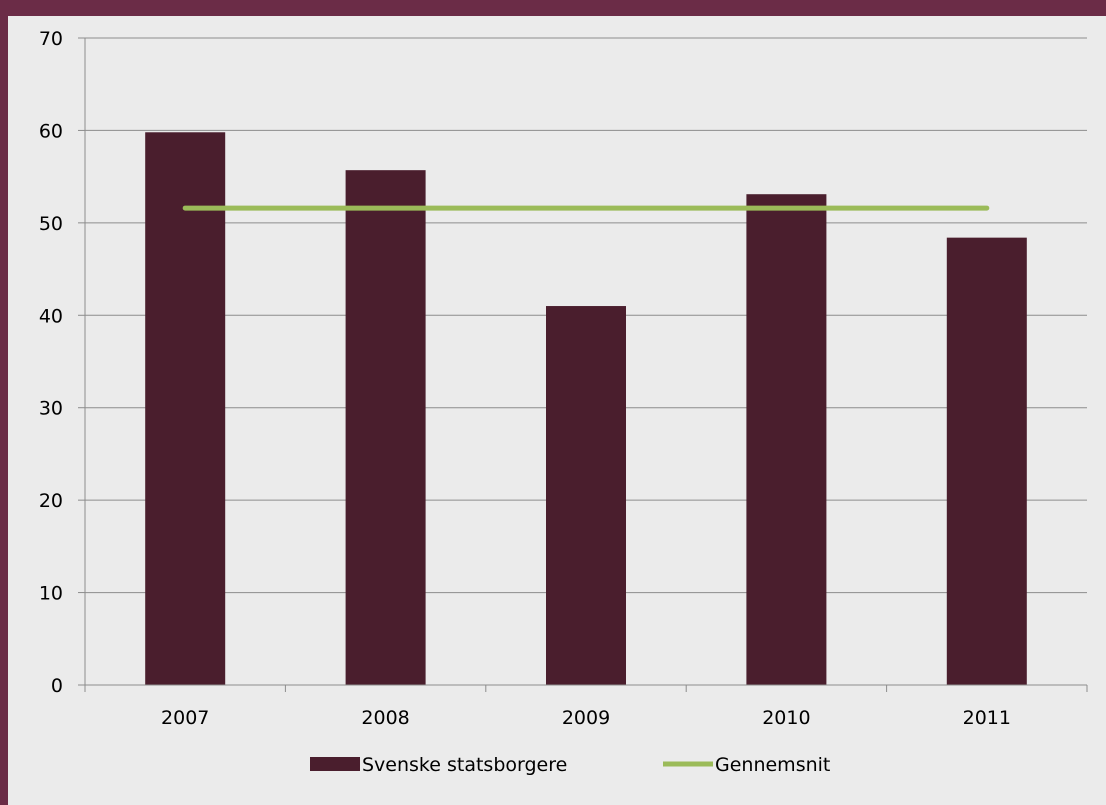 The image size is (1106, 805). Describe the element at coordinates (185, 718) in the screenshot. I see `x-tick-label: 2007` at that location.